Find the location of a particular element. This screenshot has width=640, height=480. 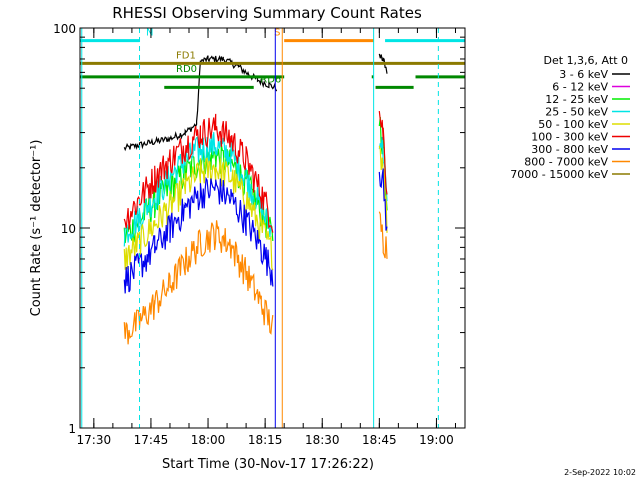

legend-label-50-100-kev: 50 - 100 keV is located at coordinates (573, 124).